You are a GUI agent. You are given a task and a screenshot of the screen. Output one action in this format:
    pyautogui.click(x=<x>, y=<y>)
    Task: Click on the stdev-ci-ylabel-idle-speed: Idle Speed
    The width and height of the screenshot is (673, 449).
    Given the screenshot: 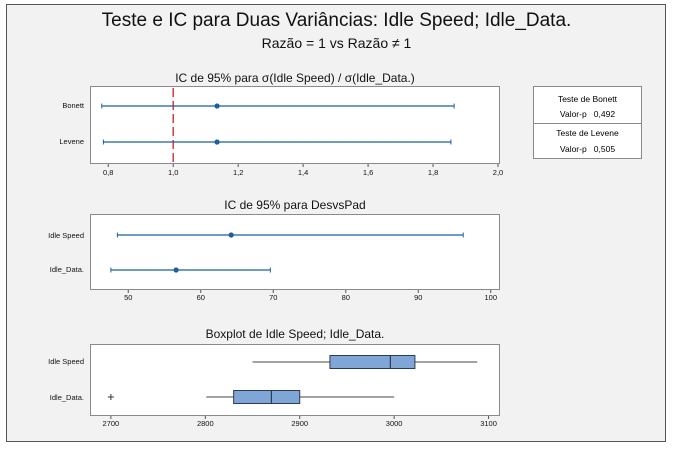 What is the action you would take?
    pyautogui.click(x=66, y=235)
    